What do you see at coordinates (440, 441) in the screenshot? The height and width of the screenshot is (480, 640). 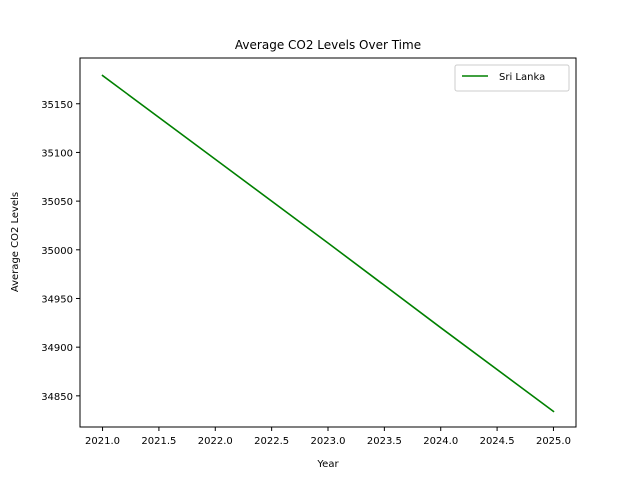 I see `x-tick-label: 2024.0` at bounding box center [440, 441].